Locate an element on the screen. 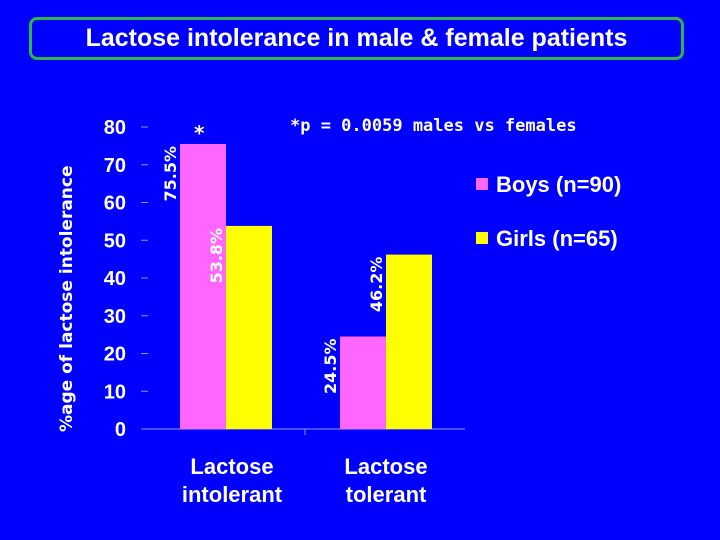 The image size is (720, 540). significance-annotation: *p = 0.0059 males vs females is located at coordinates (433, 126).